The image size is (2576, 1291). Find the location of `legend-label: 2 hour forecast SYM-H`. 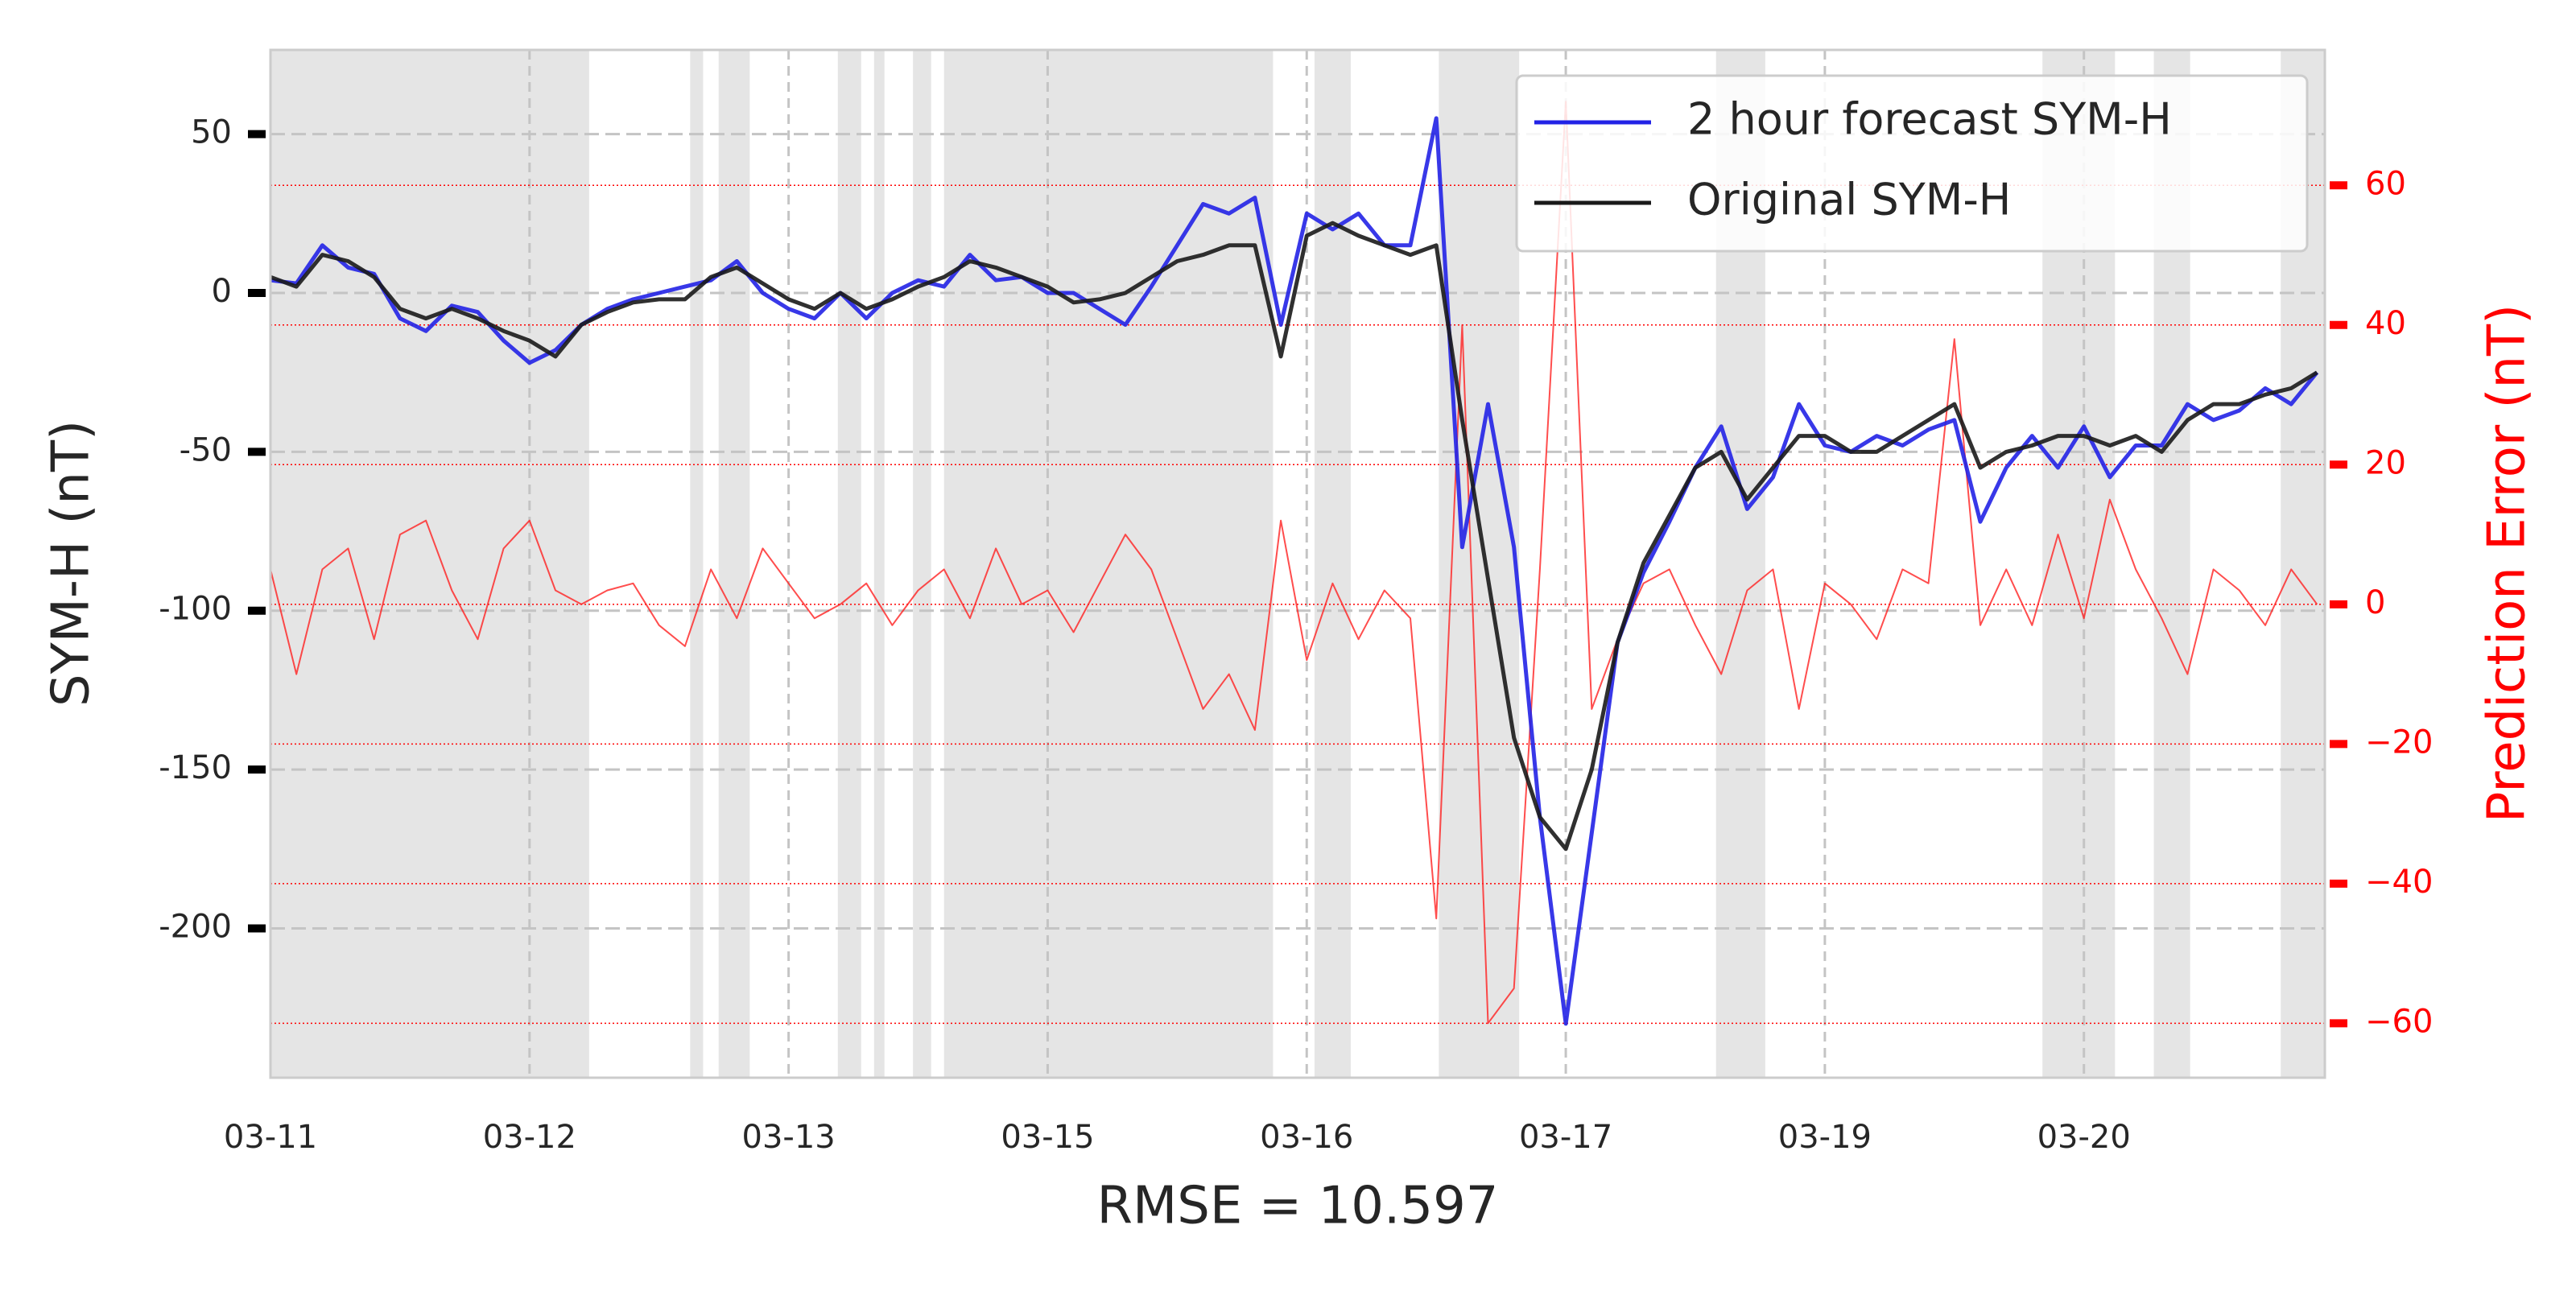

legend-label: 2 hour forecast SYM-H is located at coordinates (1930, 119).